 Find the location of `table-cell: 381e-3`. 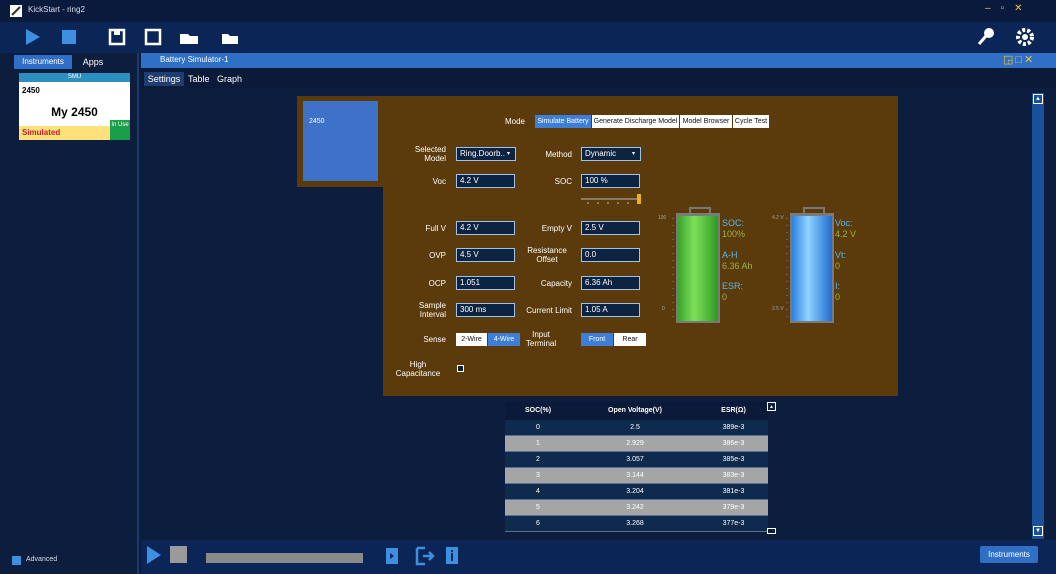

table-cell: 381e-3 is located at coordinates (733, 491).